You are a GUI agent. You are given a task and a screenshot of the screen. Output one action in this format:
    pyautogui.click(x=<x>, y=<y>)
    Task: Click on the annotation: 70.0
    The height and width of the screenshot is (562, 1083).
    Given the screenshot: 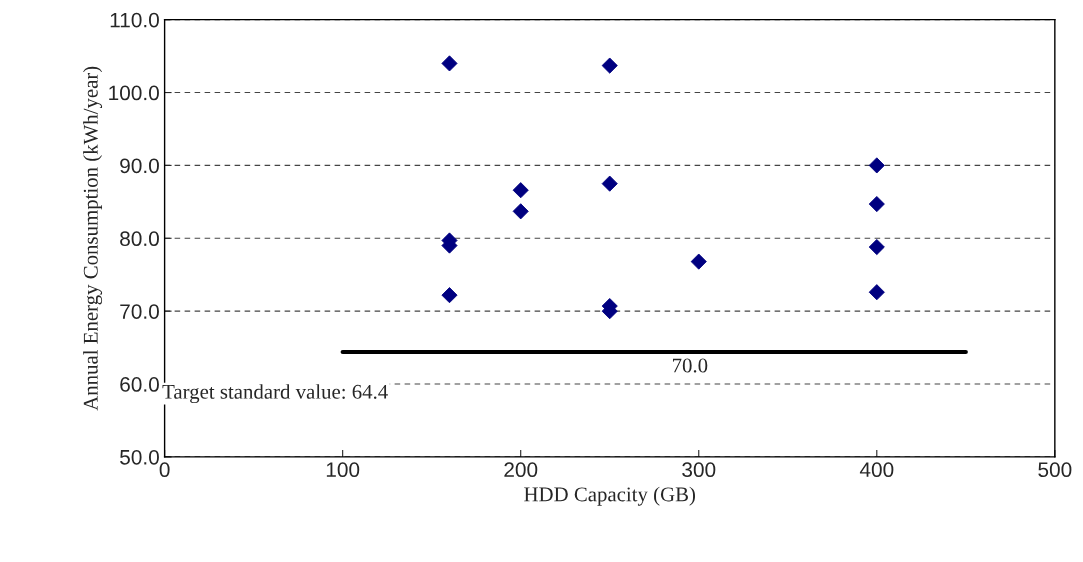 What is the action you would take?
    pyautogui.click(x=690, y=365)
    